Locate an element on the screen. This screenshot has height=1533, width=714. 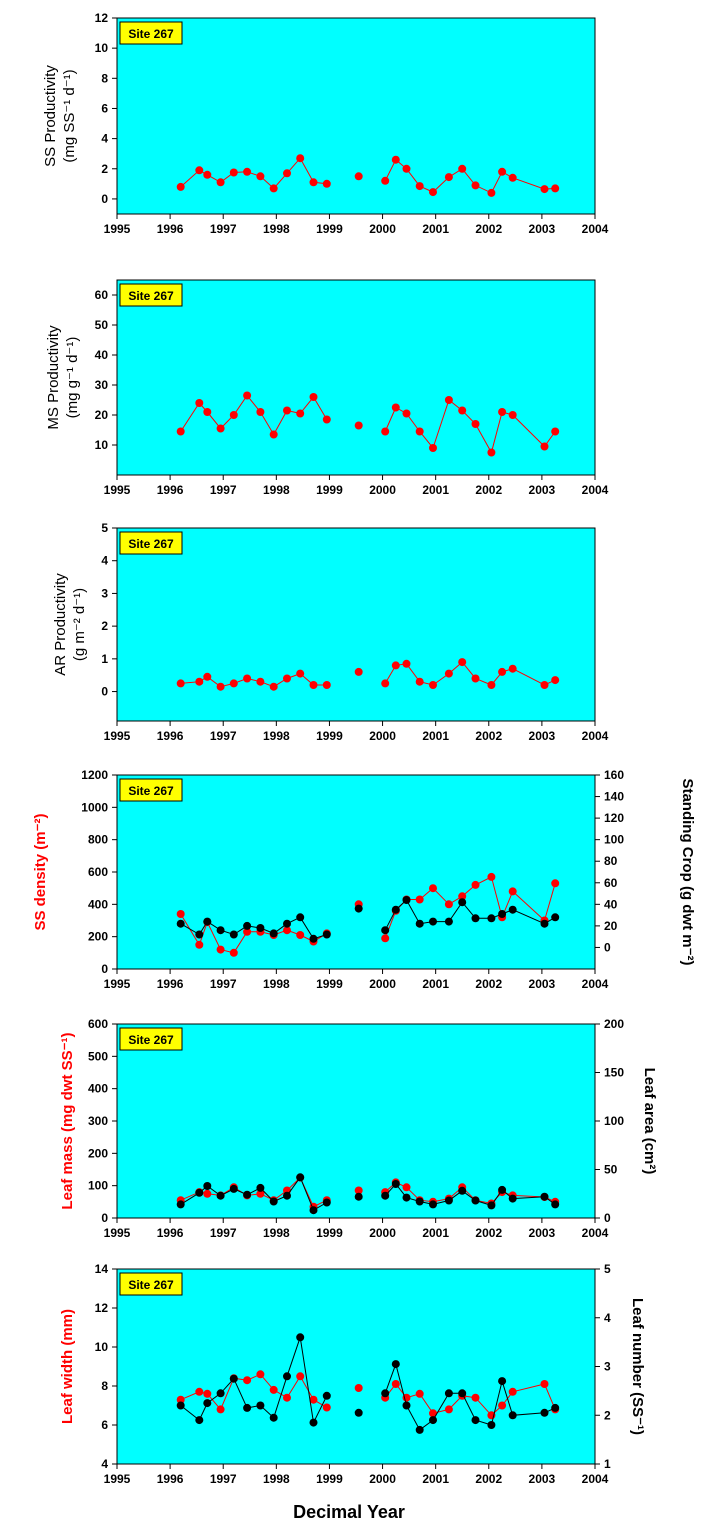
y-axis-label-line: Leaf mass (mg dwt SS⁻¹) is located at coordinates (67, 1120).